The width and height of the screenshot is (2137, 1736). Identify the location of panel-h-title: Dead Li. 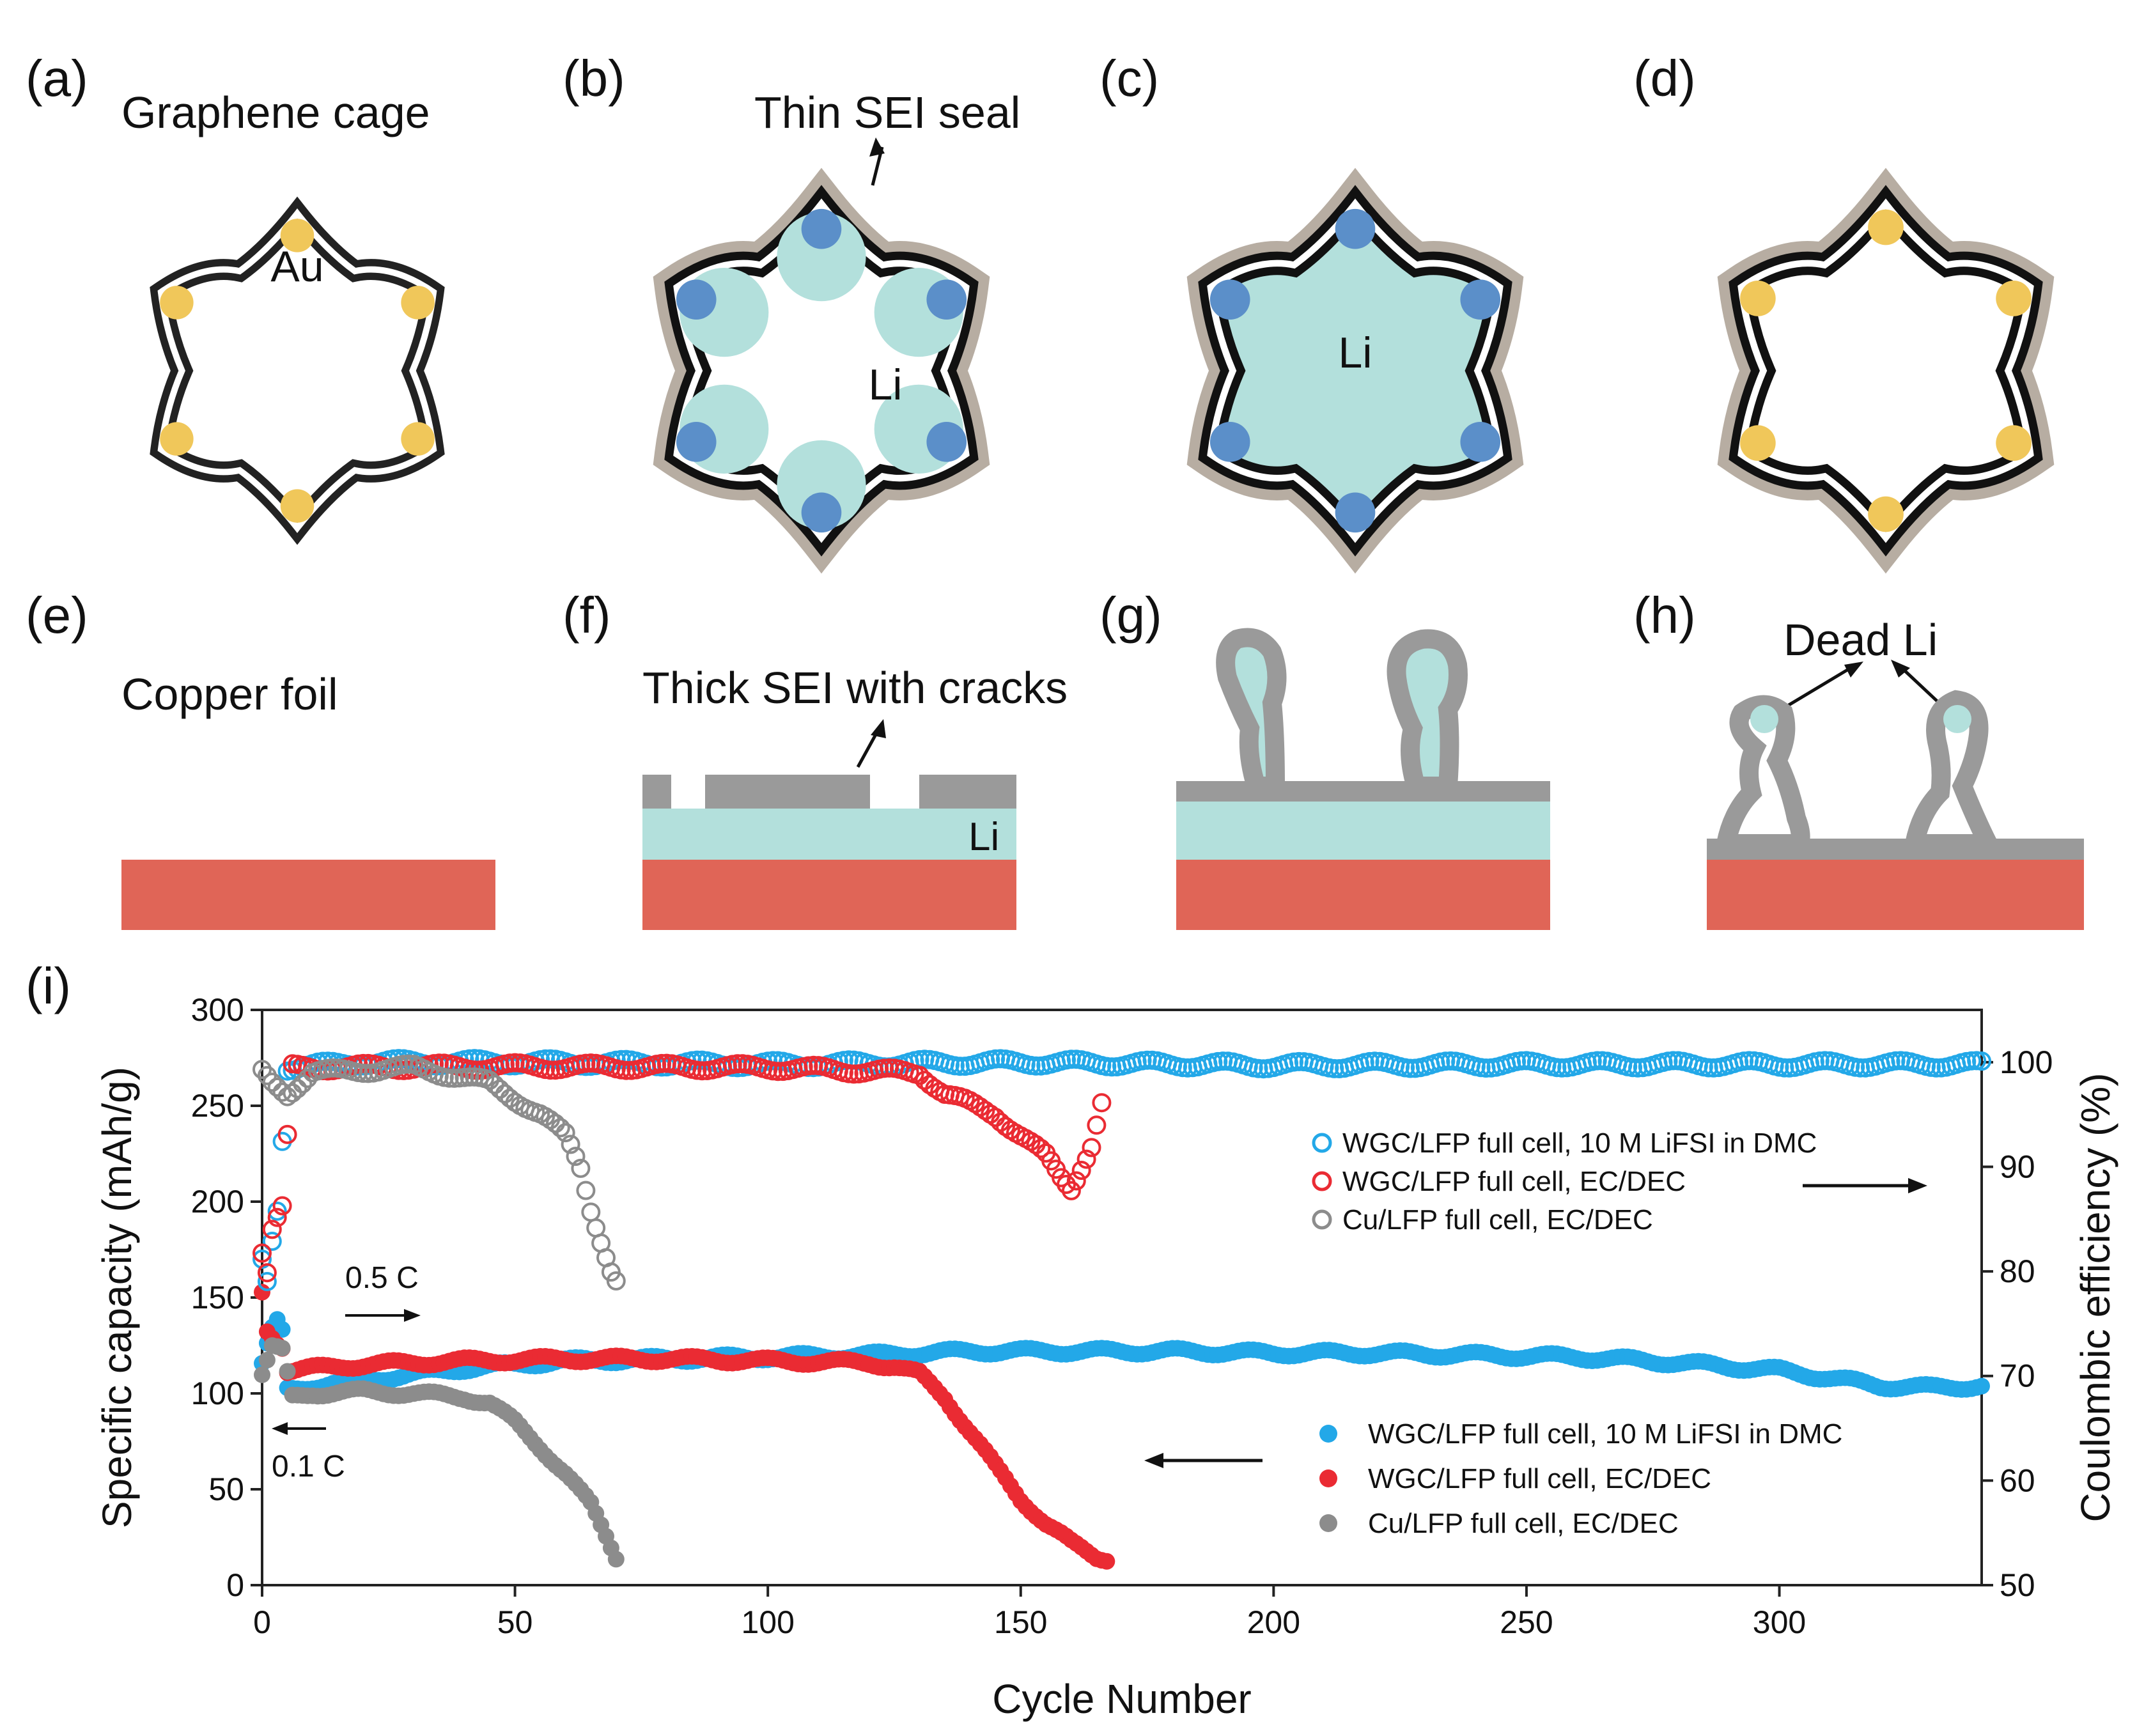
(1860, 640).